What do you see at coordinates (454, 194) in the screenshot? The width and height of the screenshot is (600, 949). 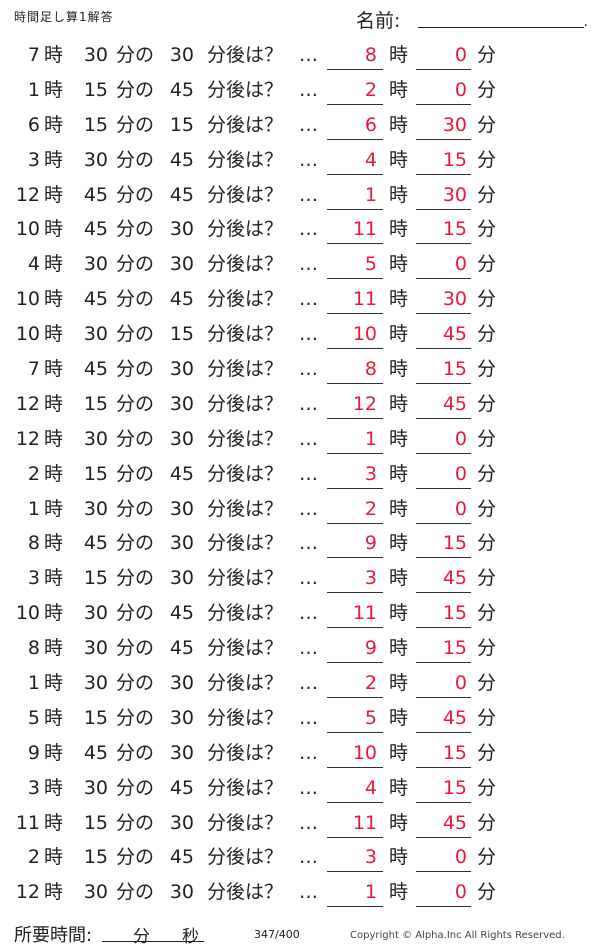 I see `answer-minute: 30` at bounding box center [454, 194].